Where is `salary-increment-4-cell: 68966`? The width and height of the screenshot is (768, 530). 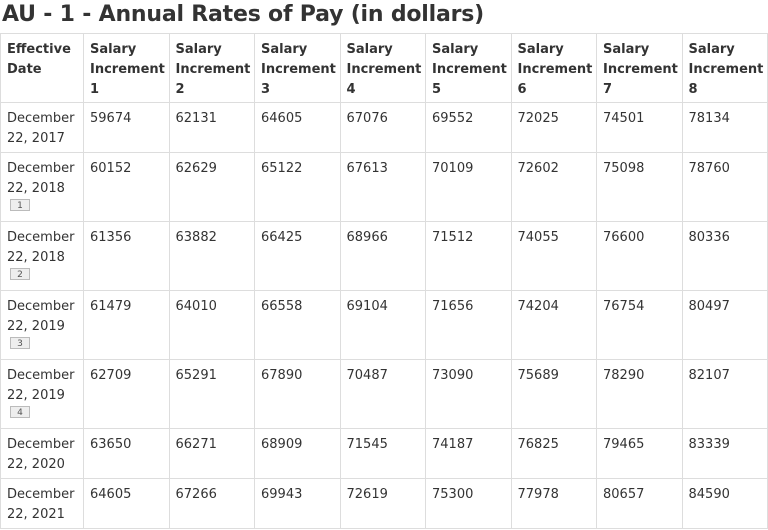
salary-increment-4-cell: 68966 is located at coordinates (382, 256).